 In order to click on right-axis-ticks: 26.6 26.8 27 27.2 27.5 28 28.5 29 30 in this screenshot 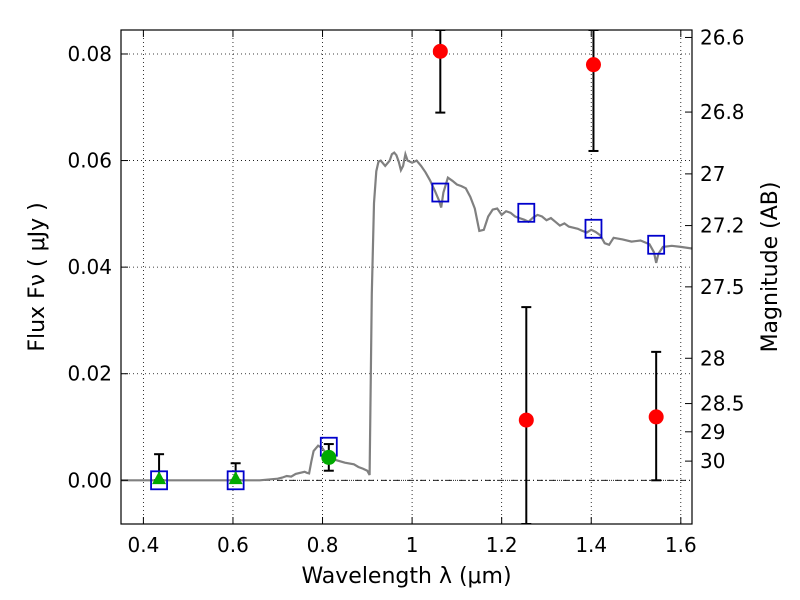, I will do `click(715, 249)`.